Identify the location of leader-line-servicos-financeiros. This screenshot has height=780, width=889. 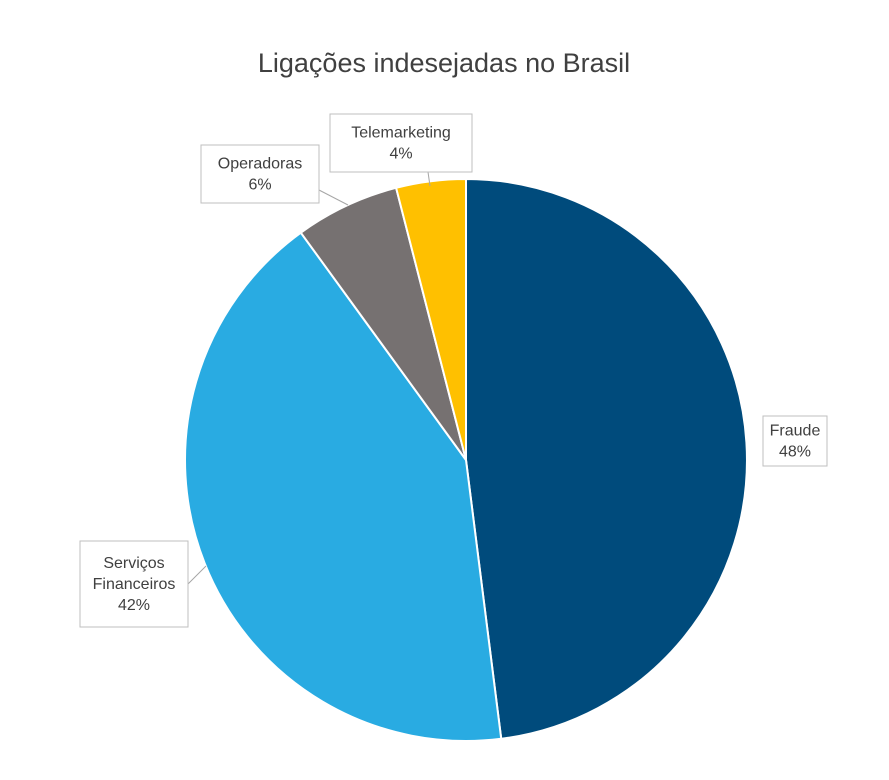
(197, 575).